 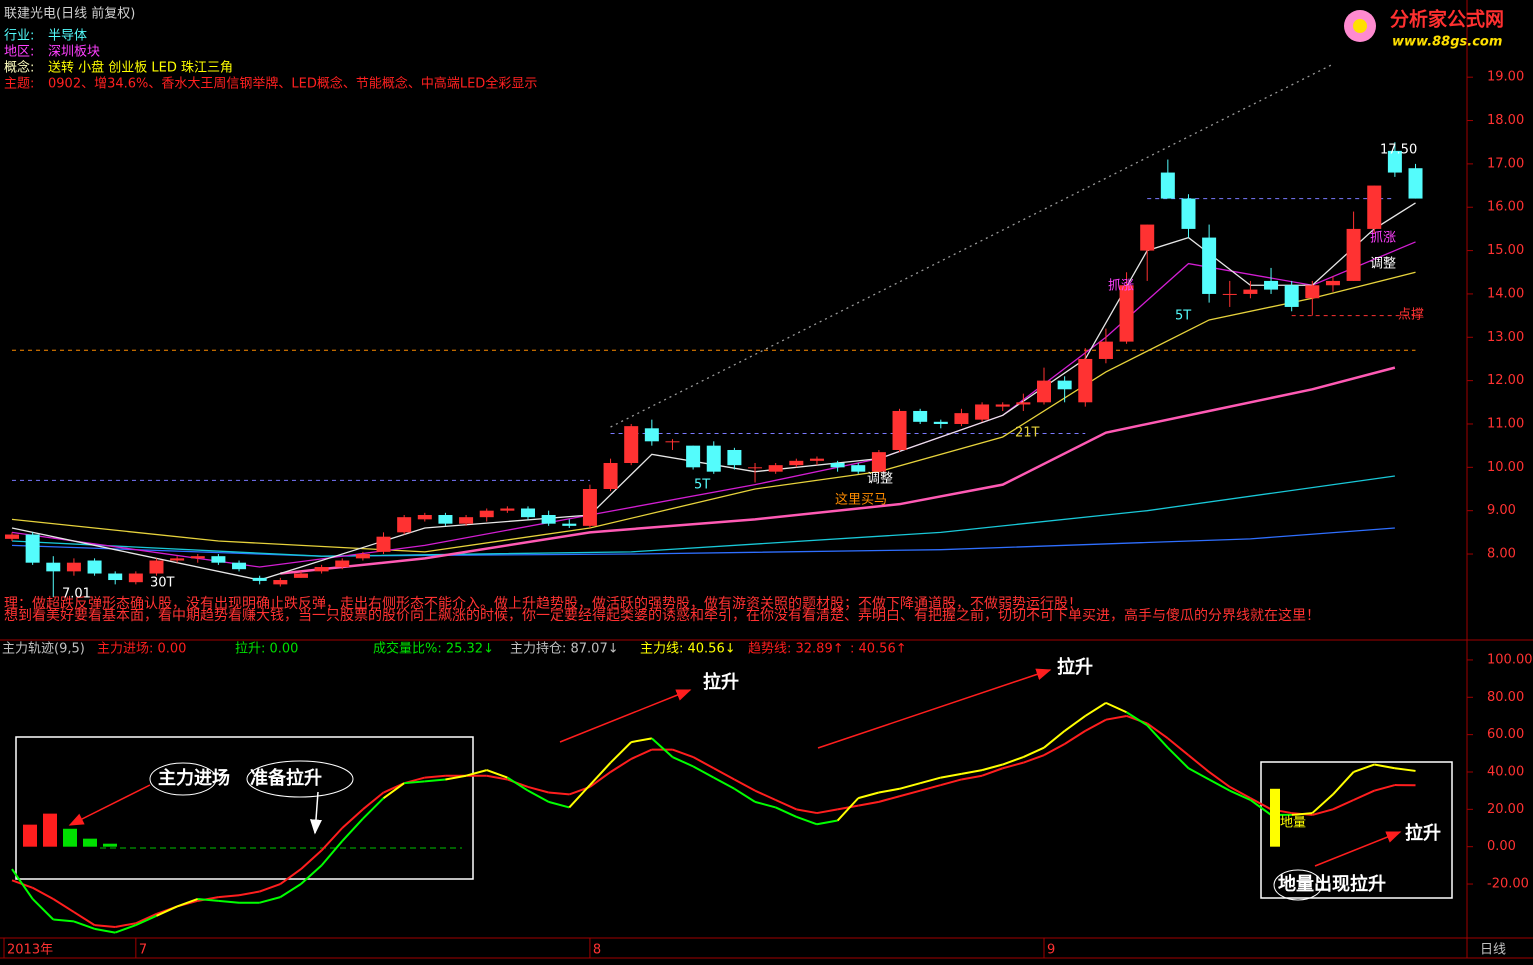 I want to click on y-tick-label: 14.00, so click(x=1505, y=293).